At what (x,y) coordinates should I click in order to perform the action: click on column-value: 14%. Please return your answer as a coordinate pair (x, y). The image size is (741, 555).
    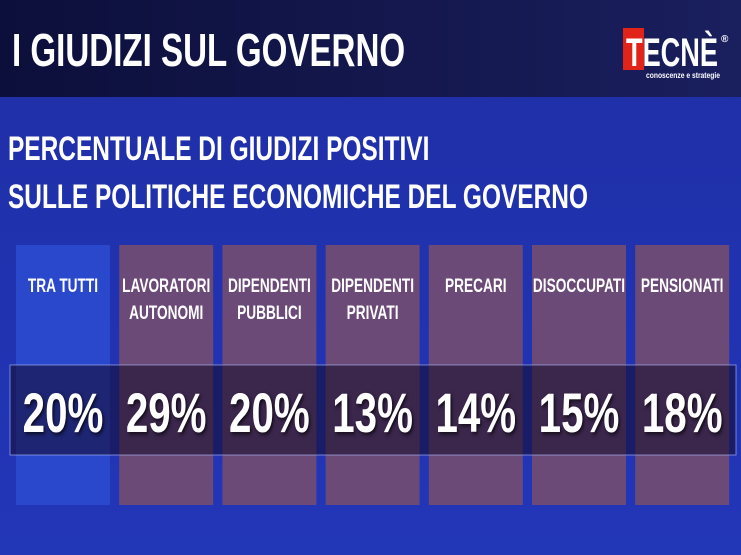
    Looking at the image, I should click on (475, 414).